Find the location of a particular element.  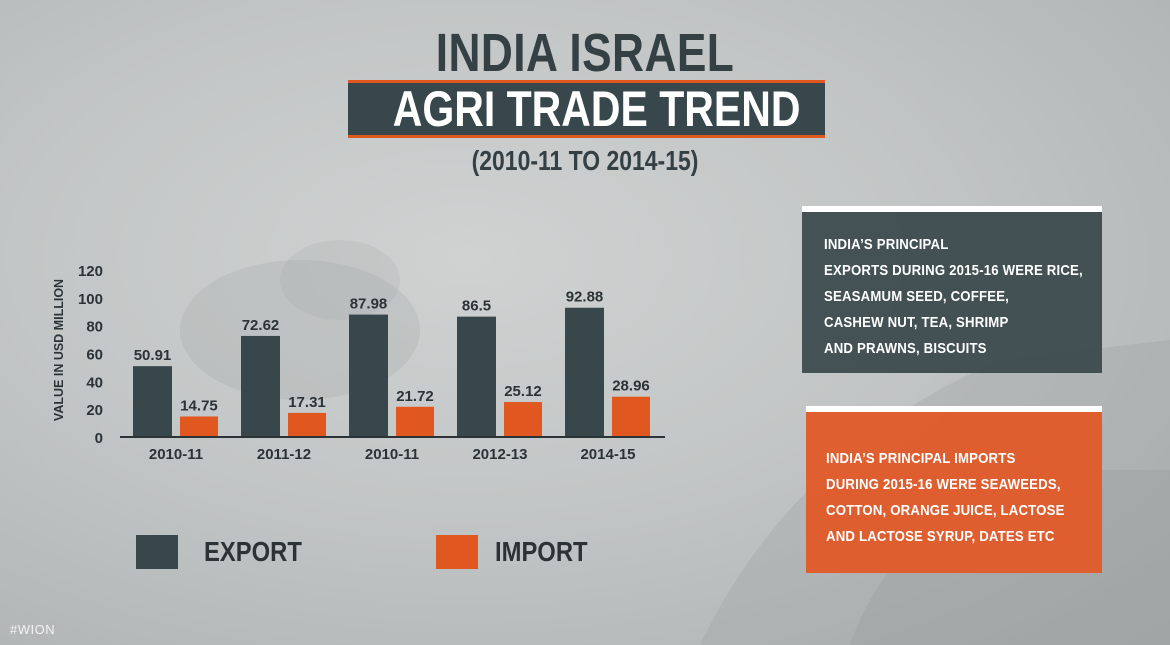

export-value-label: 50.91 is located at coordinates (153, 355).